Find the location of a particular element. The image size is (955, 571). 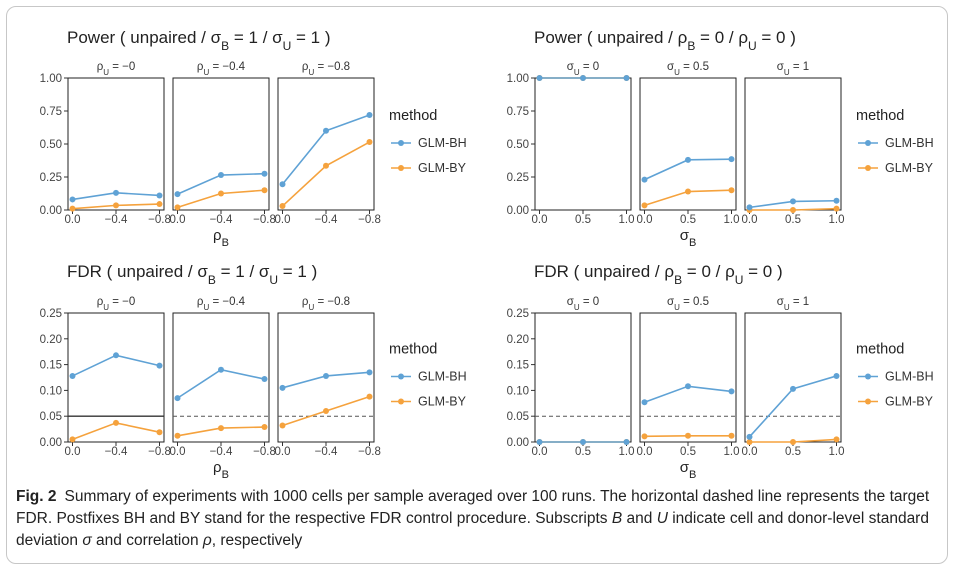

y-tick-label: 1.00 is located at coordinates (518, 79).